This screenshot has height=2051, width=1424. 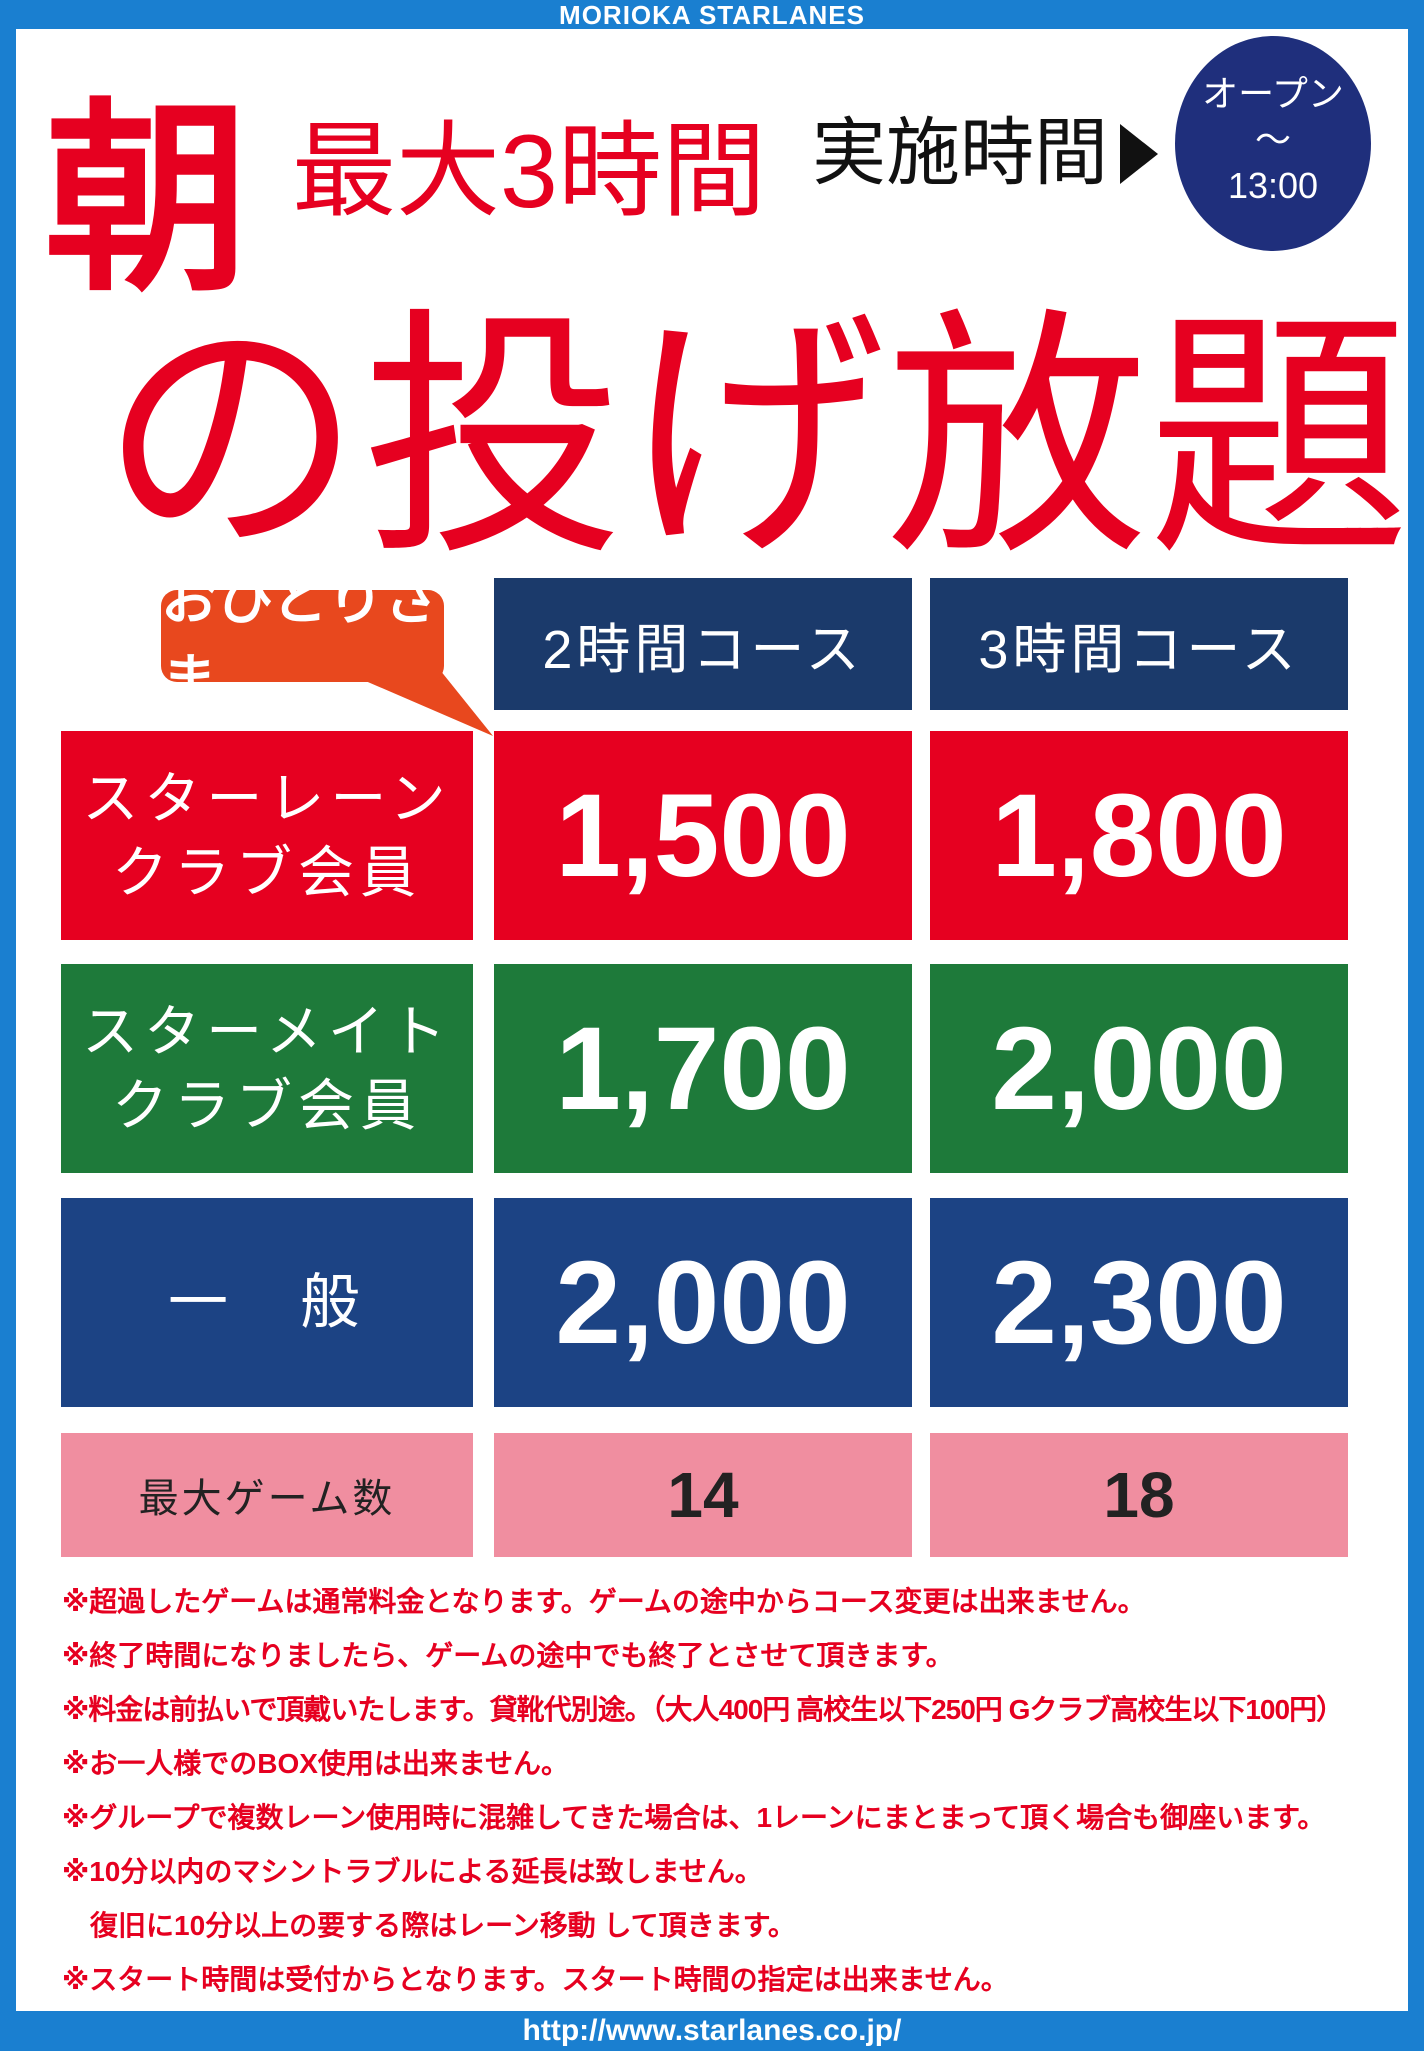 I want to click on column-header-3h: 3時間コース, so click(x=1139, y=644).